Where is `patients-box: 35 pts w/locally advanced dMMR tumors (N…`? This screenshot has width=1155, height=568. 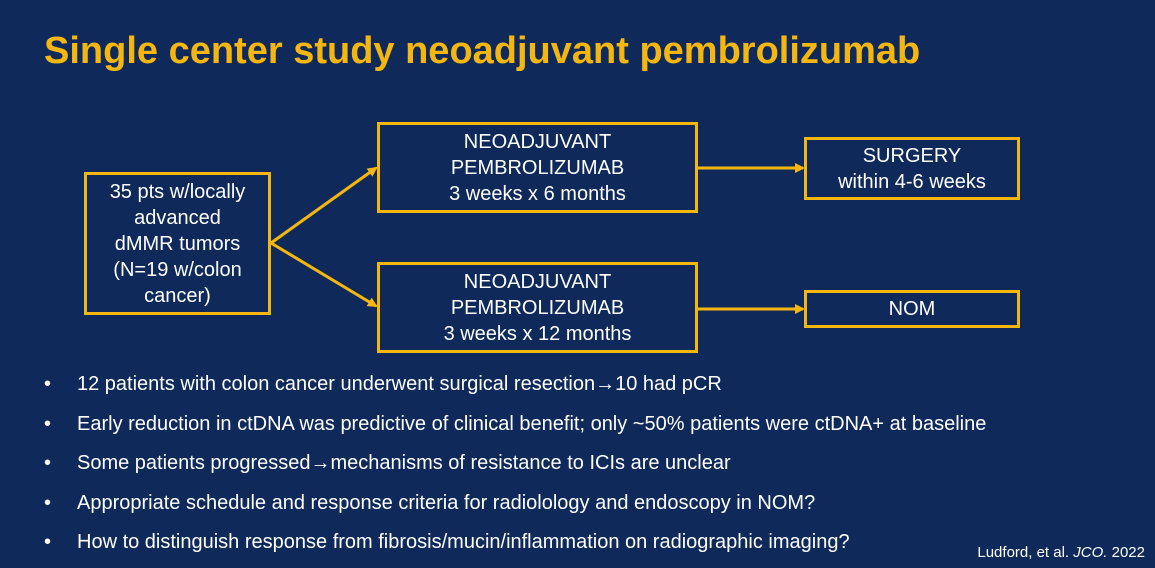
patients-box: 35 pts w/locally advanced dMMR tumors (N… is located at coordinates (177, 243).